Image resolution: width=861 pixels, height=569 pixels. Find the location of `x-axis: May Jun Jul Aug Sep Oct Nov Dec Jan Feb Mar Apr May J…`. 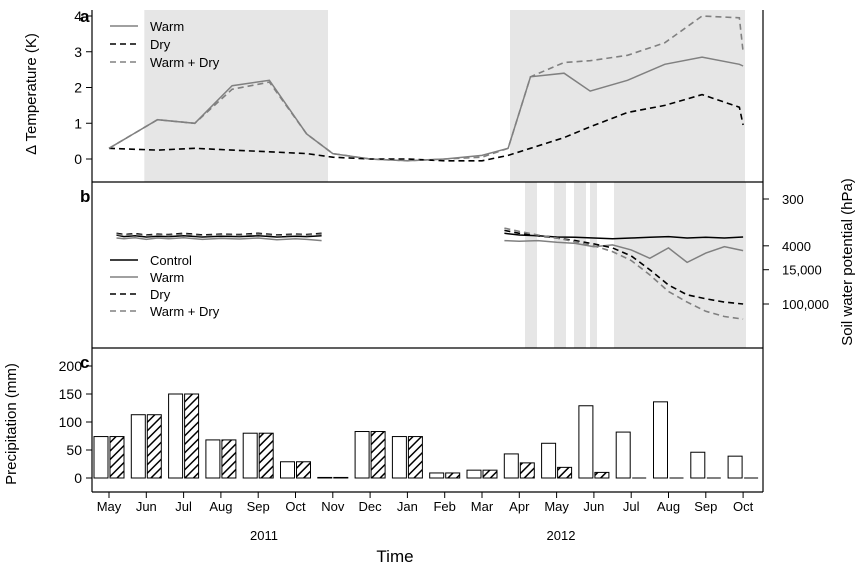

x-axis: May Jun Jul Aug Sep Oct Nov Dec Jan Feb Mar Apr May J… is located at coordinates (425, 503).